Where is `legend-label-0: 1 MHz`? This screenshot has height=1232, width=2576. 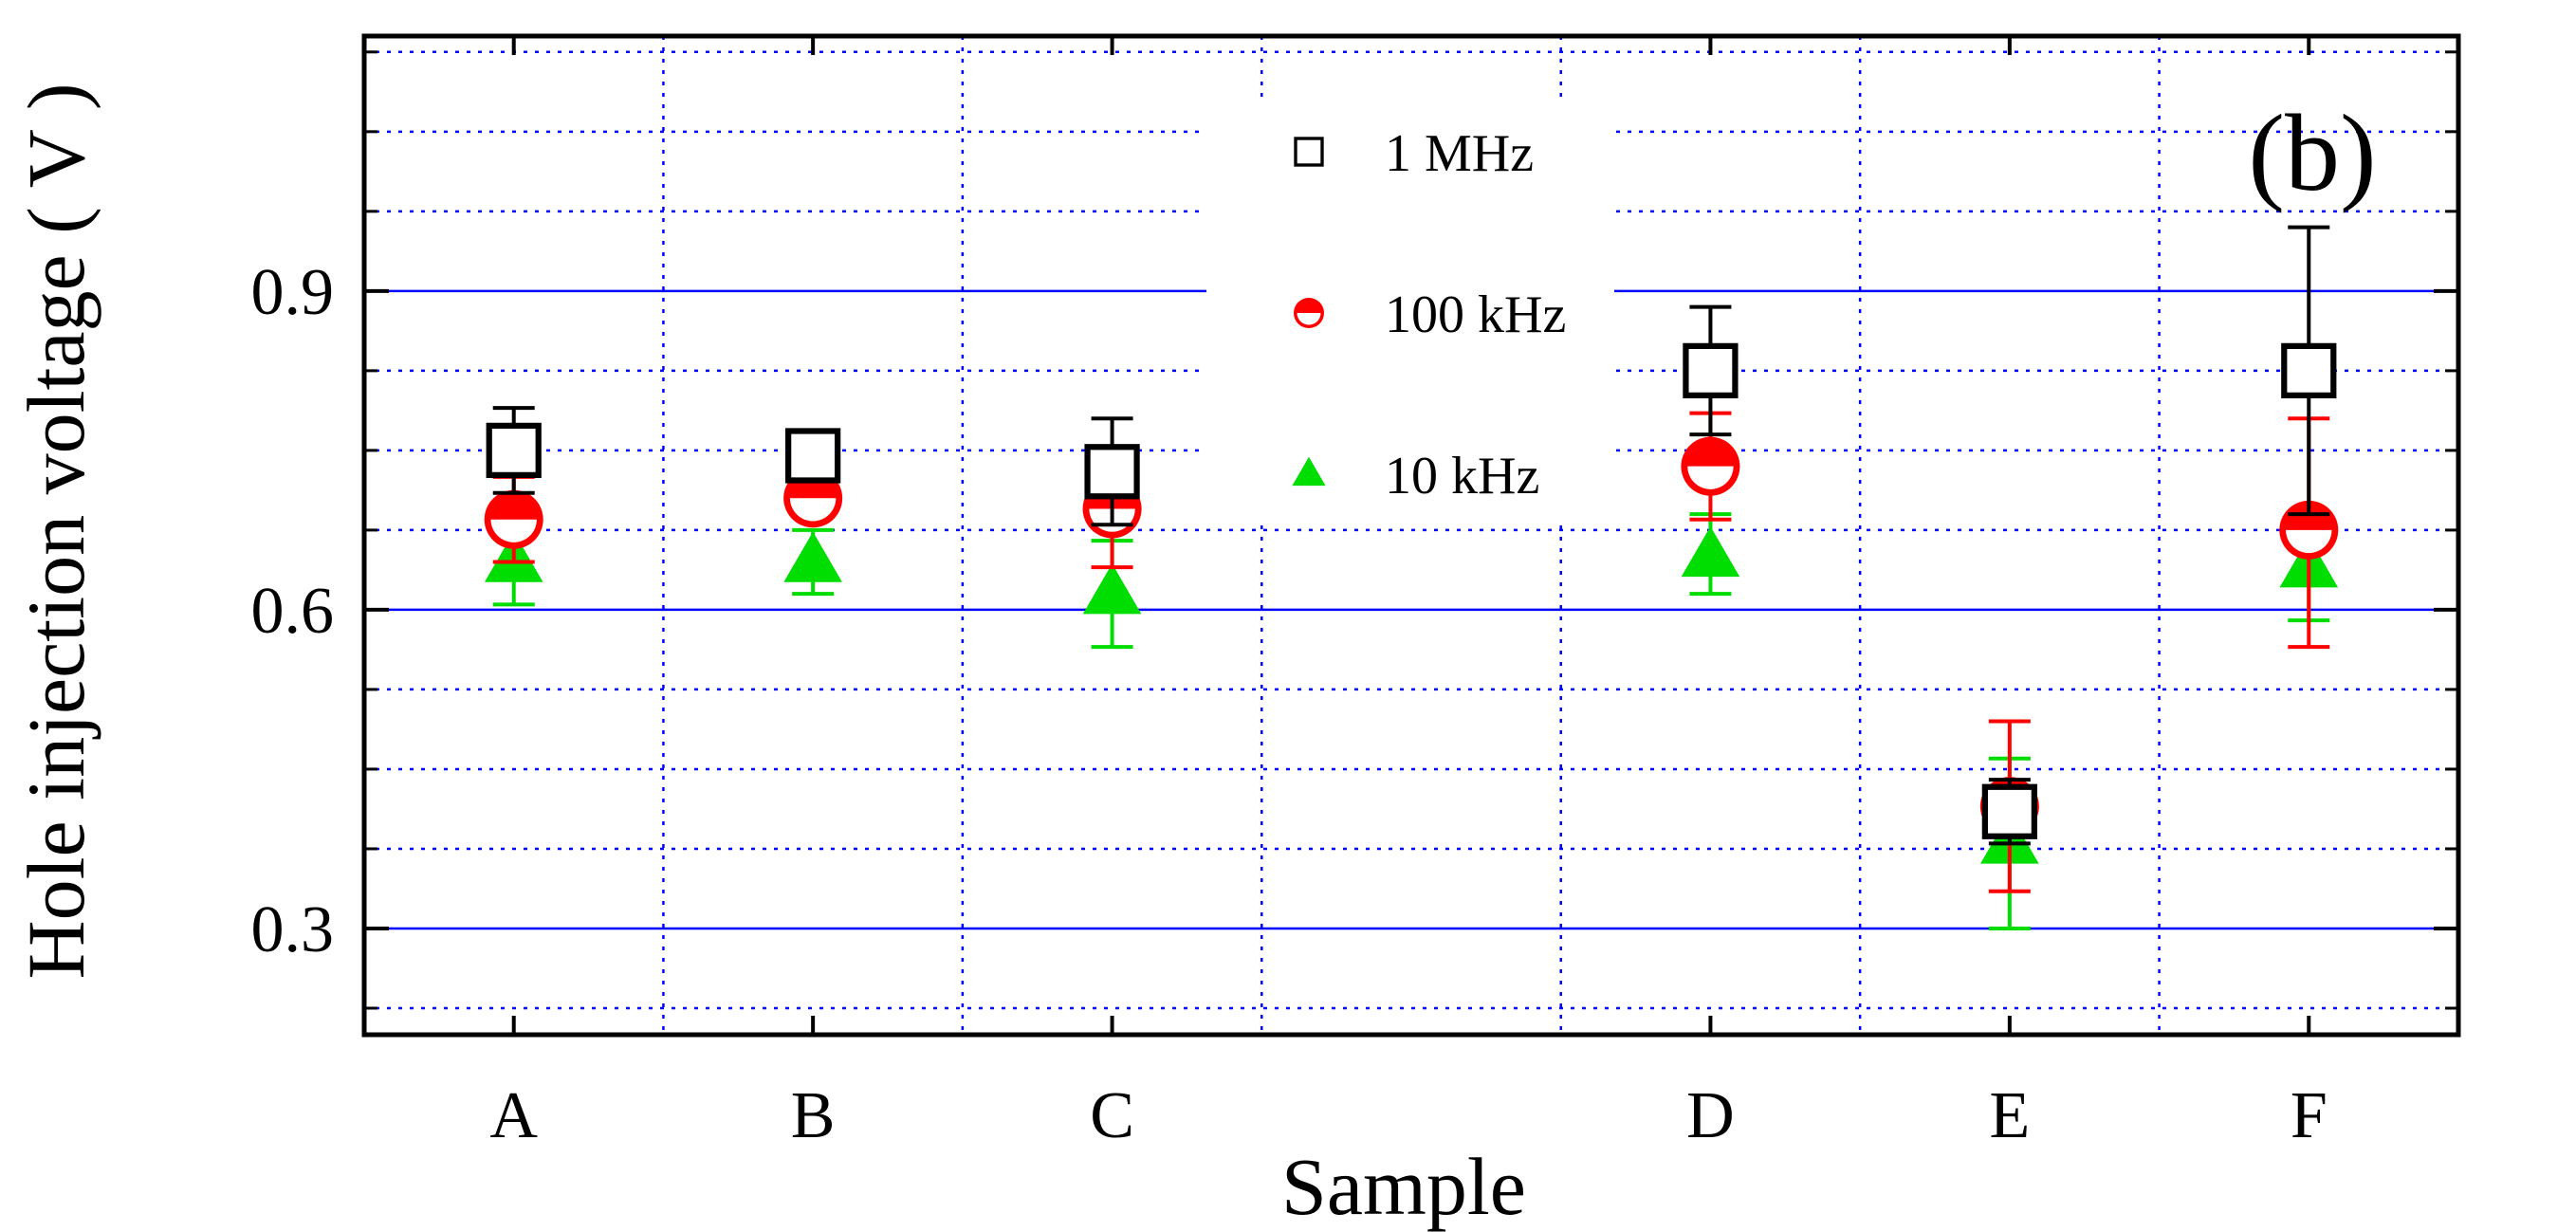
legend-label-0: 1 MHz is located at coordinates (1459, 153).